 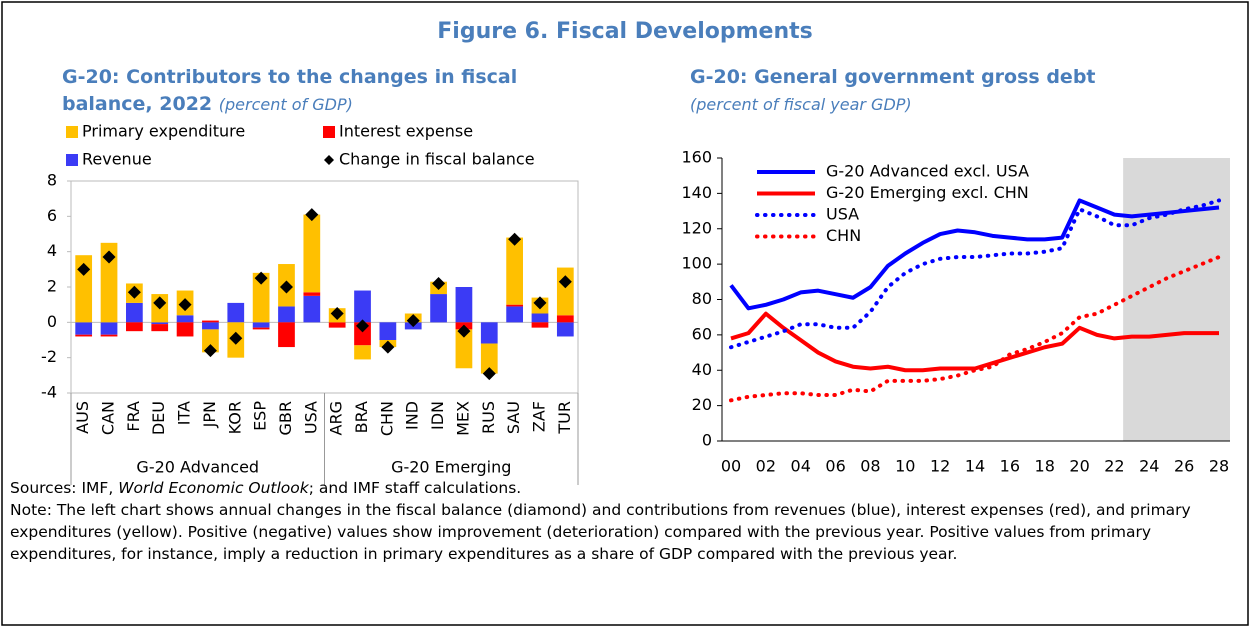 I want to click on y-tick-label: 140, so click(x=696, y=192).